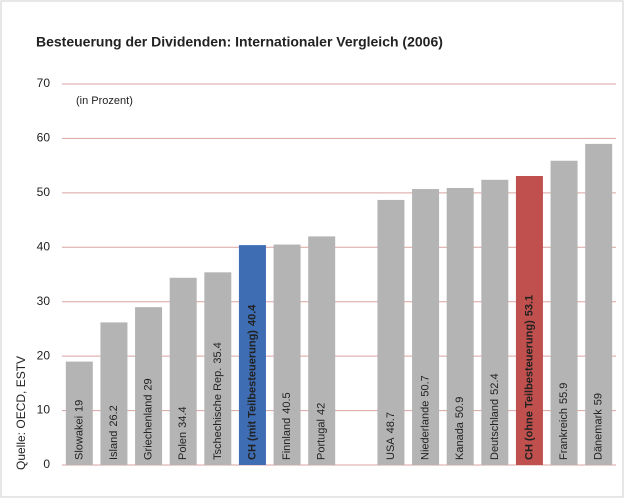  What do you see at coordinates (529, 305) in the screenshot?
I see `value-label: 53.1` at bounding box center [529, 305].